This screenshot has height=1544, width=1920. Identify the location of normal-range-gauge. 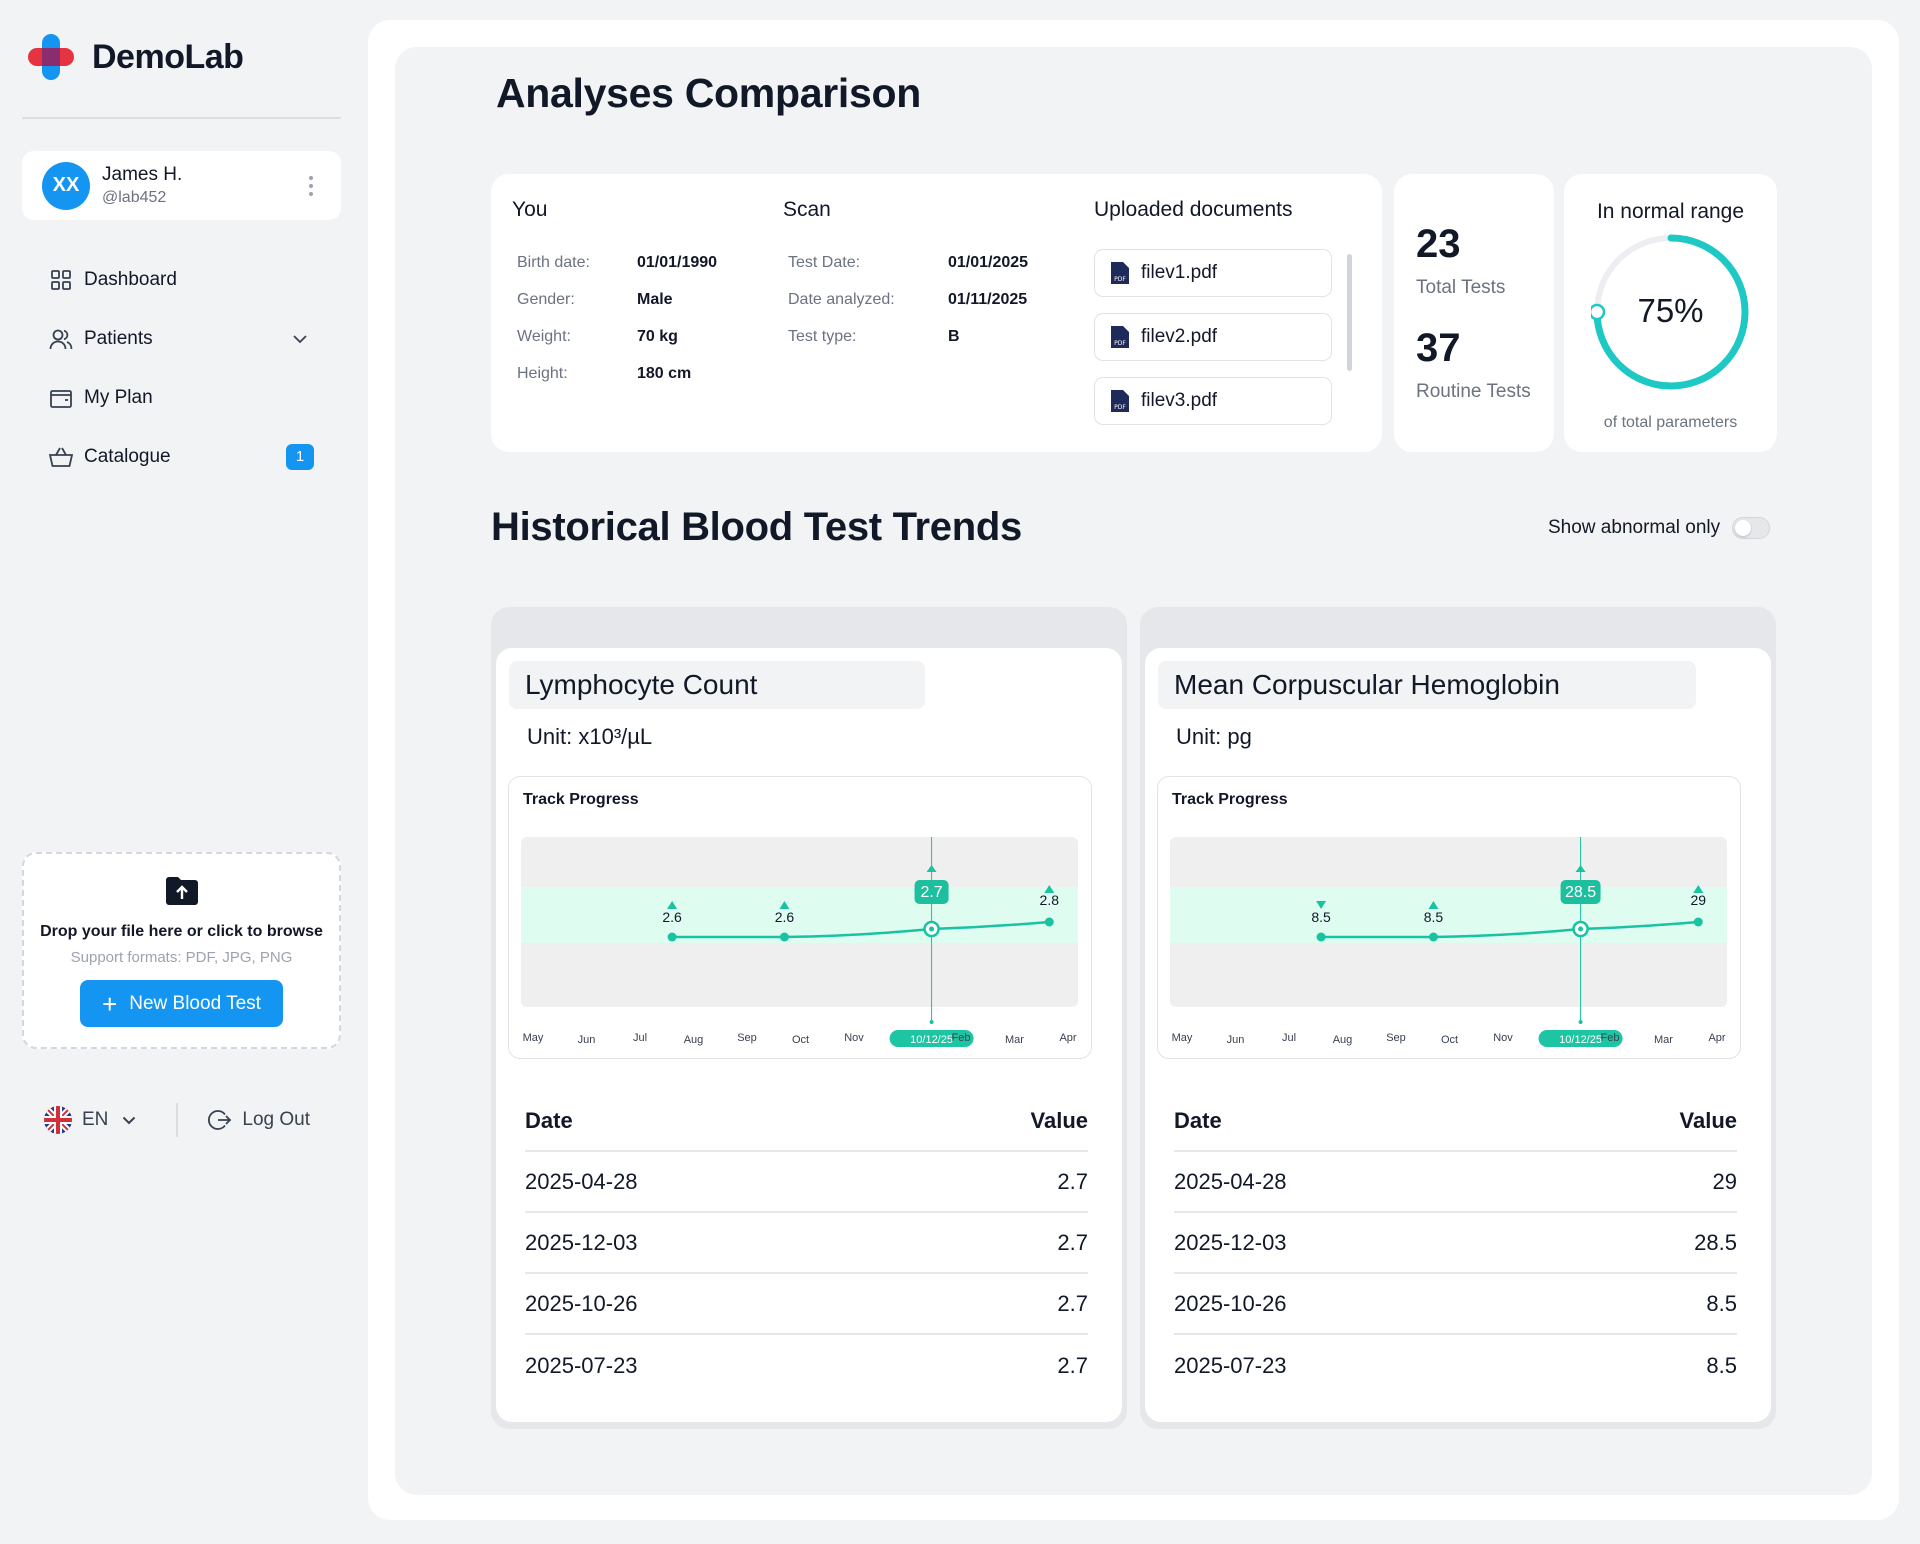
(1670, 312).